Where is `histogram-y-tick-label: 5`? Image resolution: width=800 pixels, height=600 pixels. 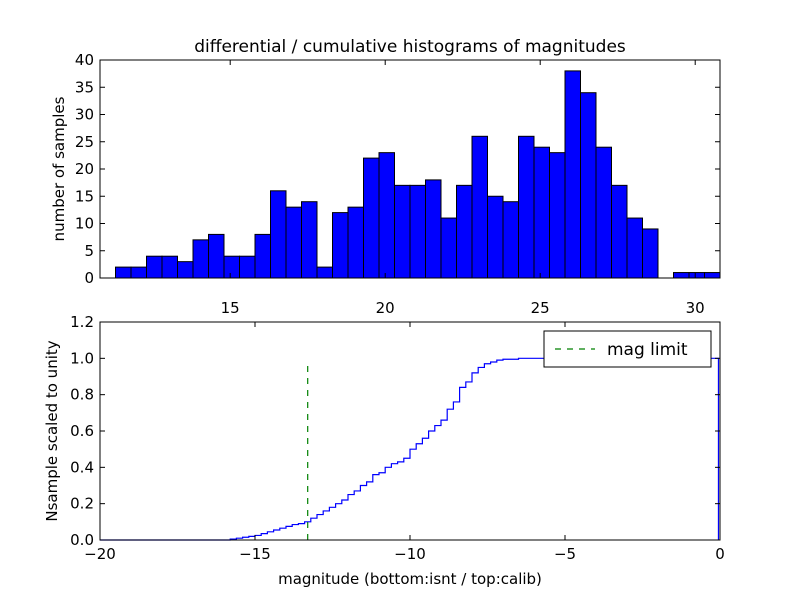 histogram-y-tick-label: 5 is located at coordinates (89, 251).